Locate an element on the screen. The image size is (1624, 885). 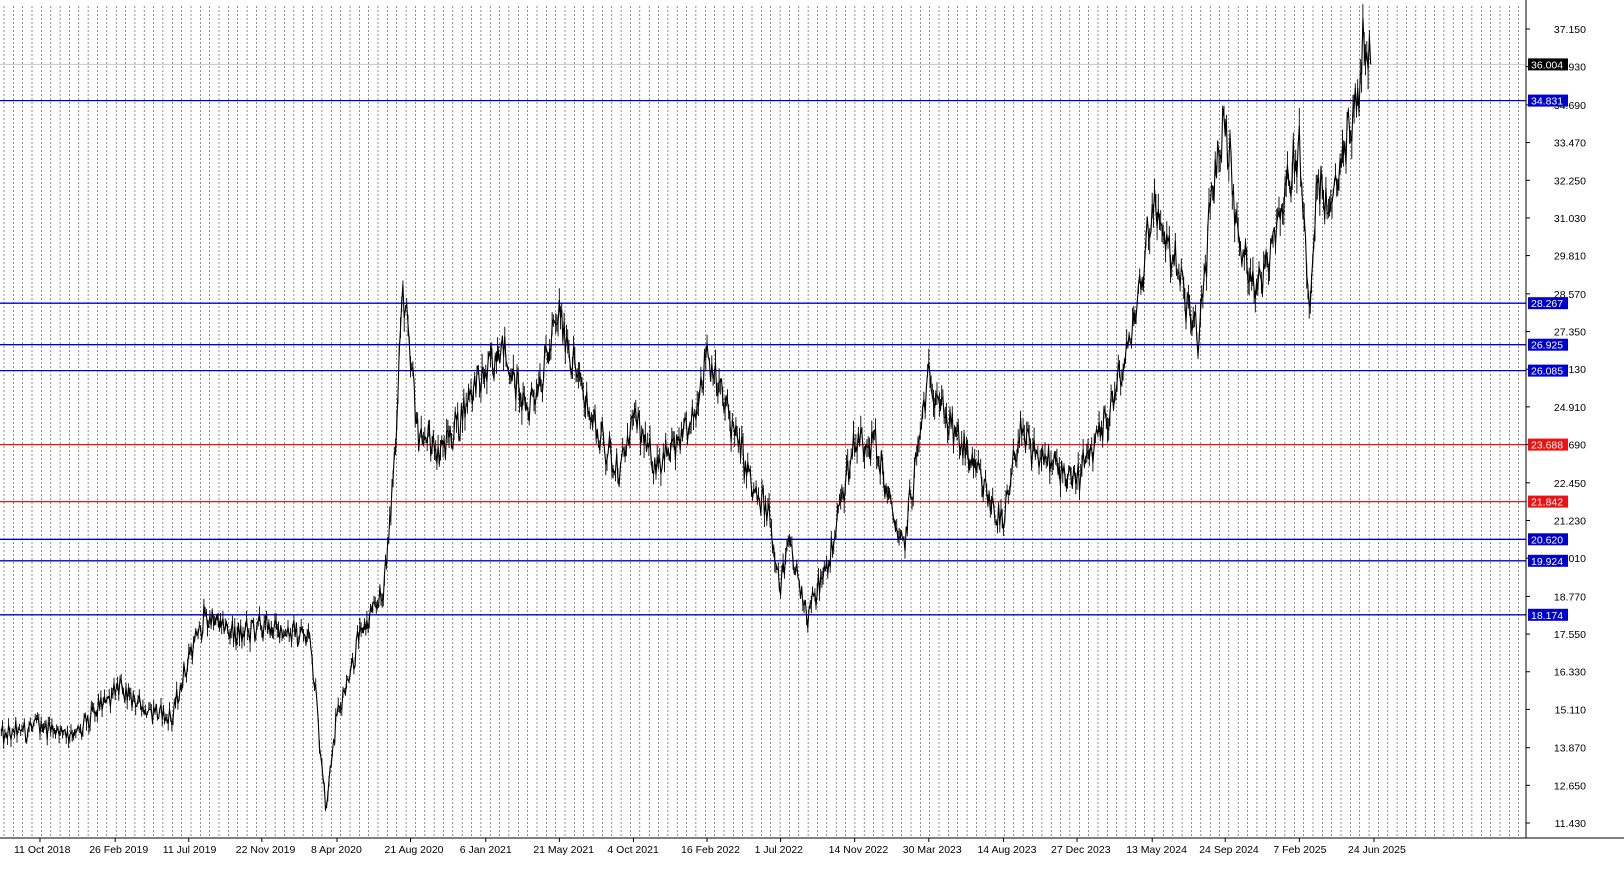
level-price-tag: 18.174 is located at coordinates (1547, 616).